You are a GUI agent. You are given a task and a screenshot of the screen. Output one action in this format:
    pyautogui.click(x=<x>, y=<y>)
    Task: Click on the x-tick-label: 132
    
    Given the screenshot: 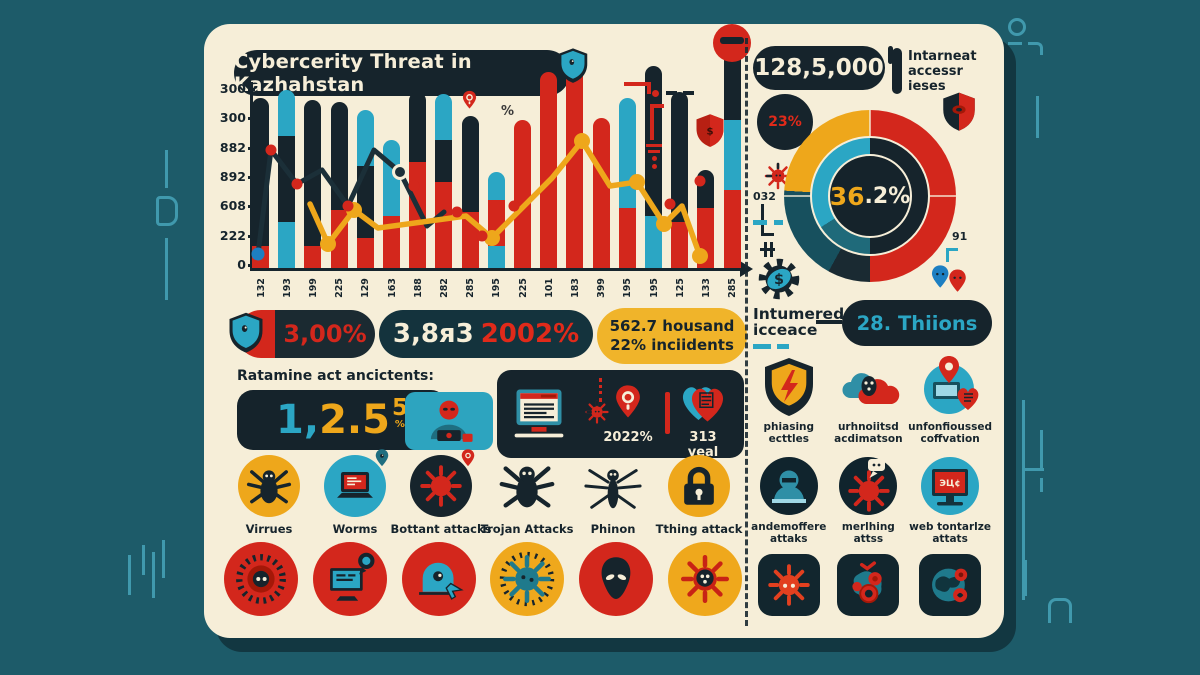 What is the action you would take?
    pyautogui.click(x=260, y=288)
    